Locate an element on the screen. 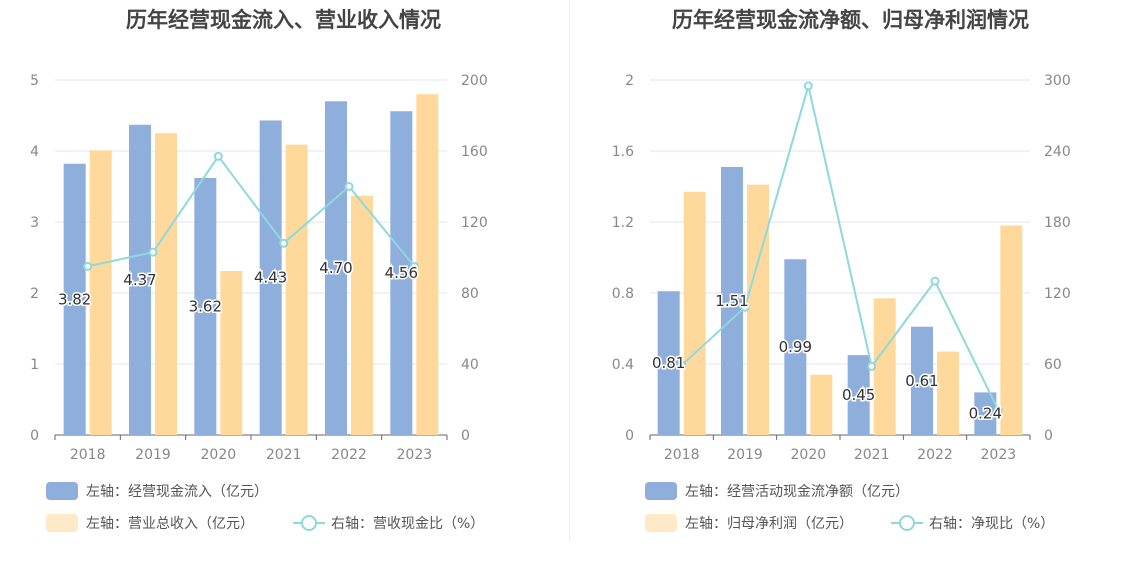 The image size is (1134, 582). legend-item-line: 右轴：净现比（%） is located at coordinates (972, 523).